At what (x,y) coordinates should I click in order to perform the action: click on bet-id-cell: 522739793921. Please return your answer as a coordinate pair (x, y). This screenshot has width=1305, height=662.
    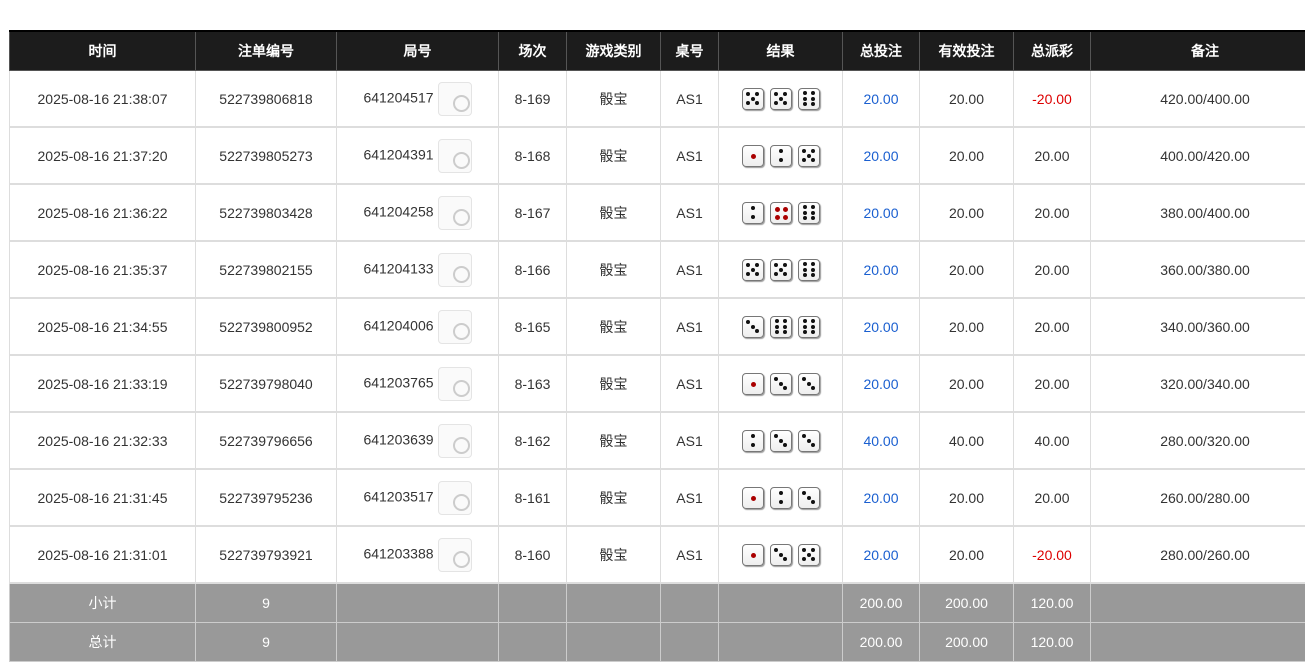
    Looking at the image, I should click on (266, 554).